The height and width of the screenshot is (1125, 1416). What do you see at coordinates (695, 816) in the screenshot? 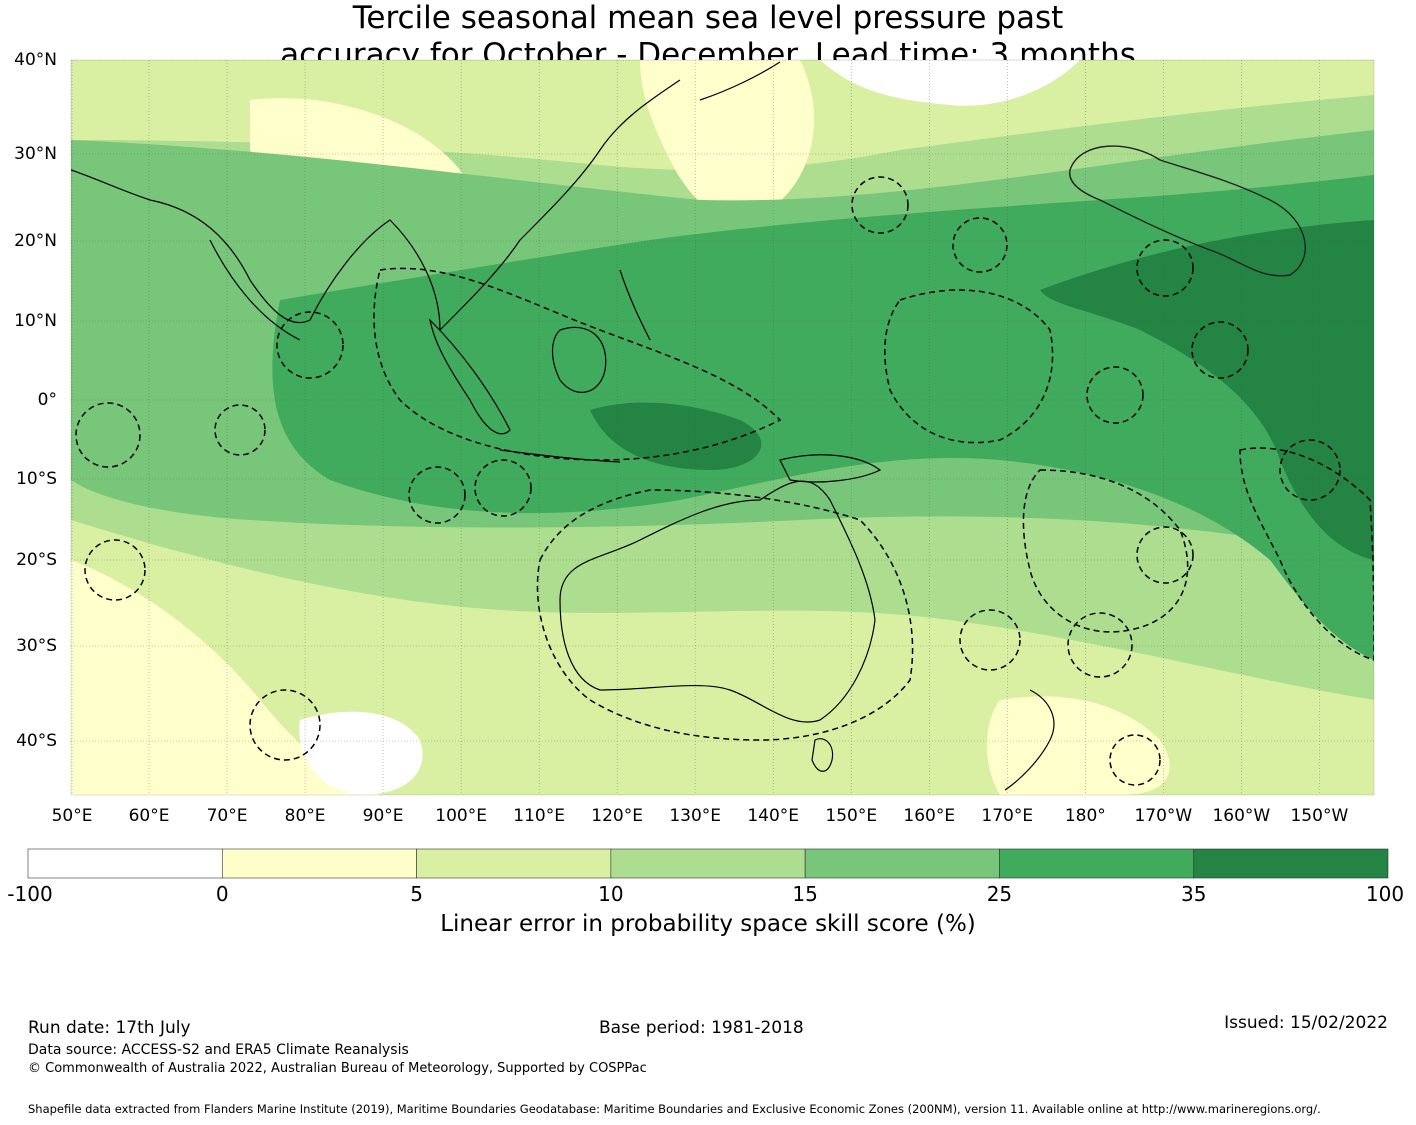
I see `longitude-label: 130°E` at bounding box center [695, 816].